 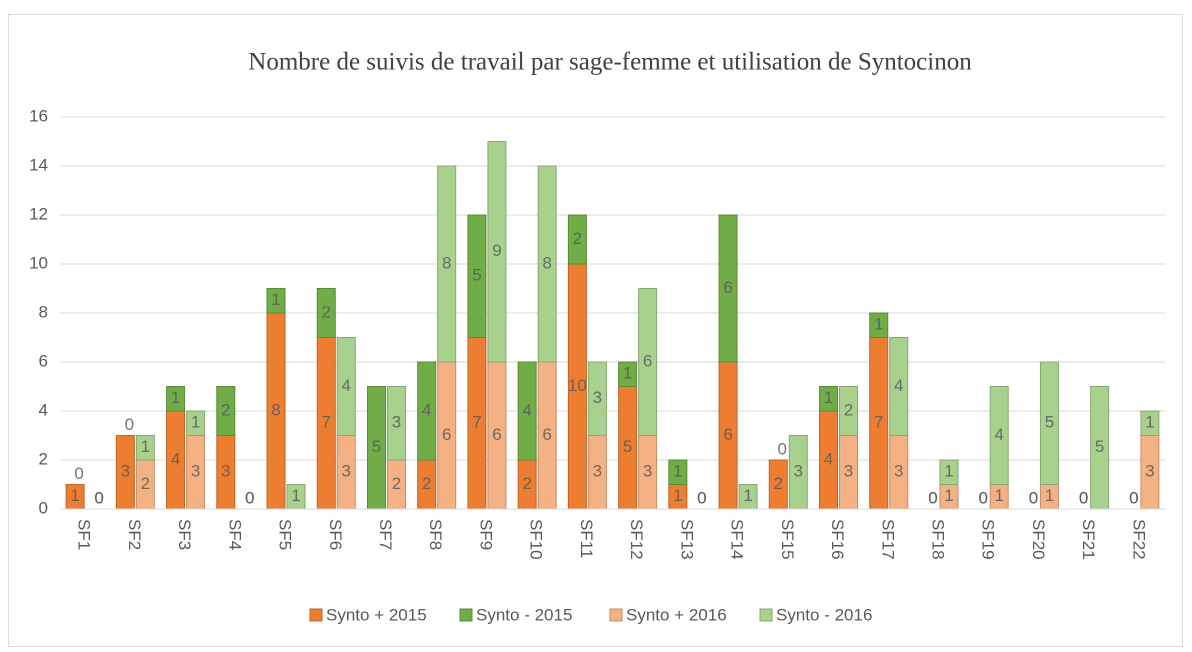 I want to click on data-label: 10, so click(x=577, y=385).